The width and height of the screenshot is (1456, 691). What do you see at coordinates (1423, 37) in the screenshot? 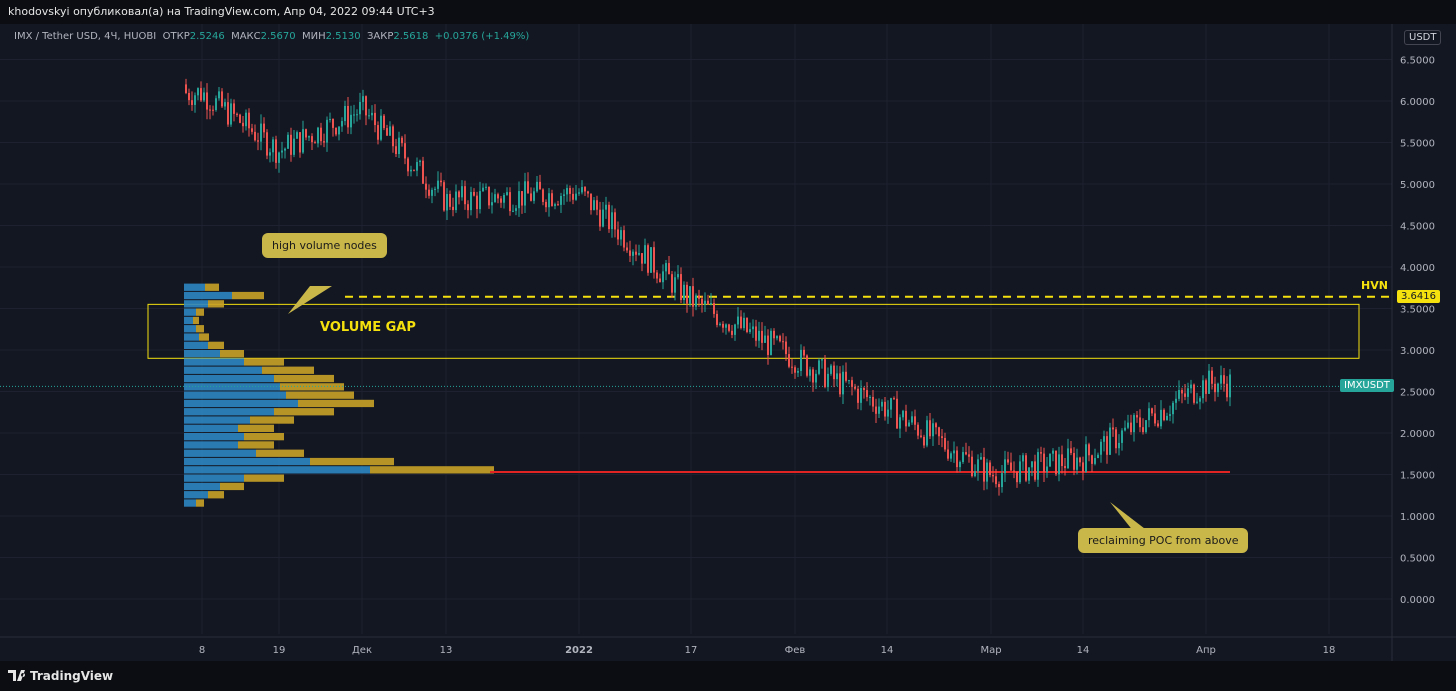
I see `currency-button: USDT` at bounding box center [1423, 37].